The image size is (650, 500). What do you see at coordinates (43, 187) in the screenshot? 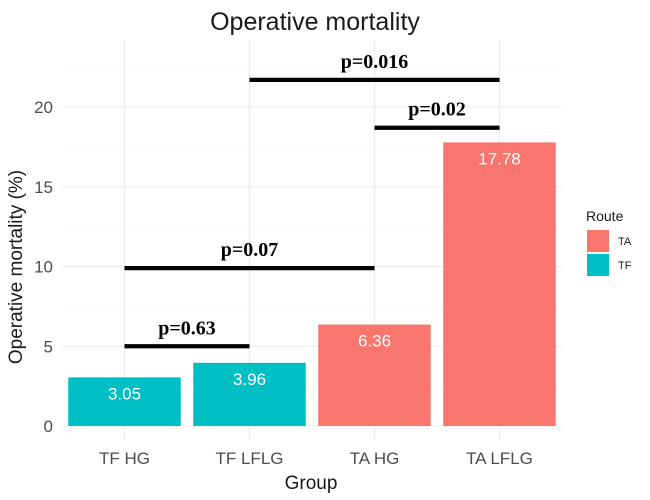
I see `y-tick-label: 15` at bounding box center [43, 187].